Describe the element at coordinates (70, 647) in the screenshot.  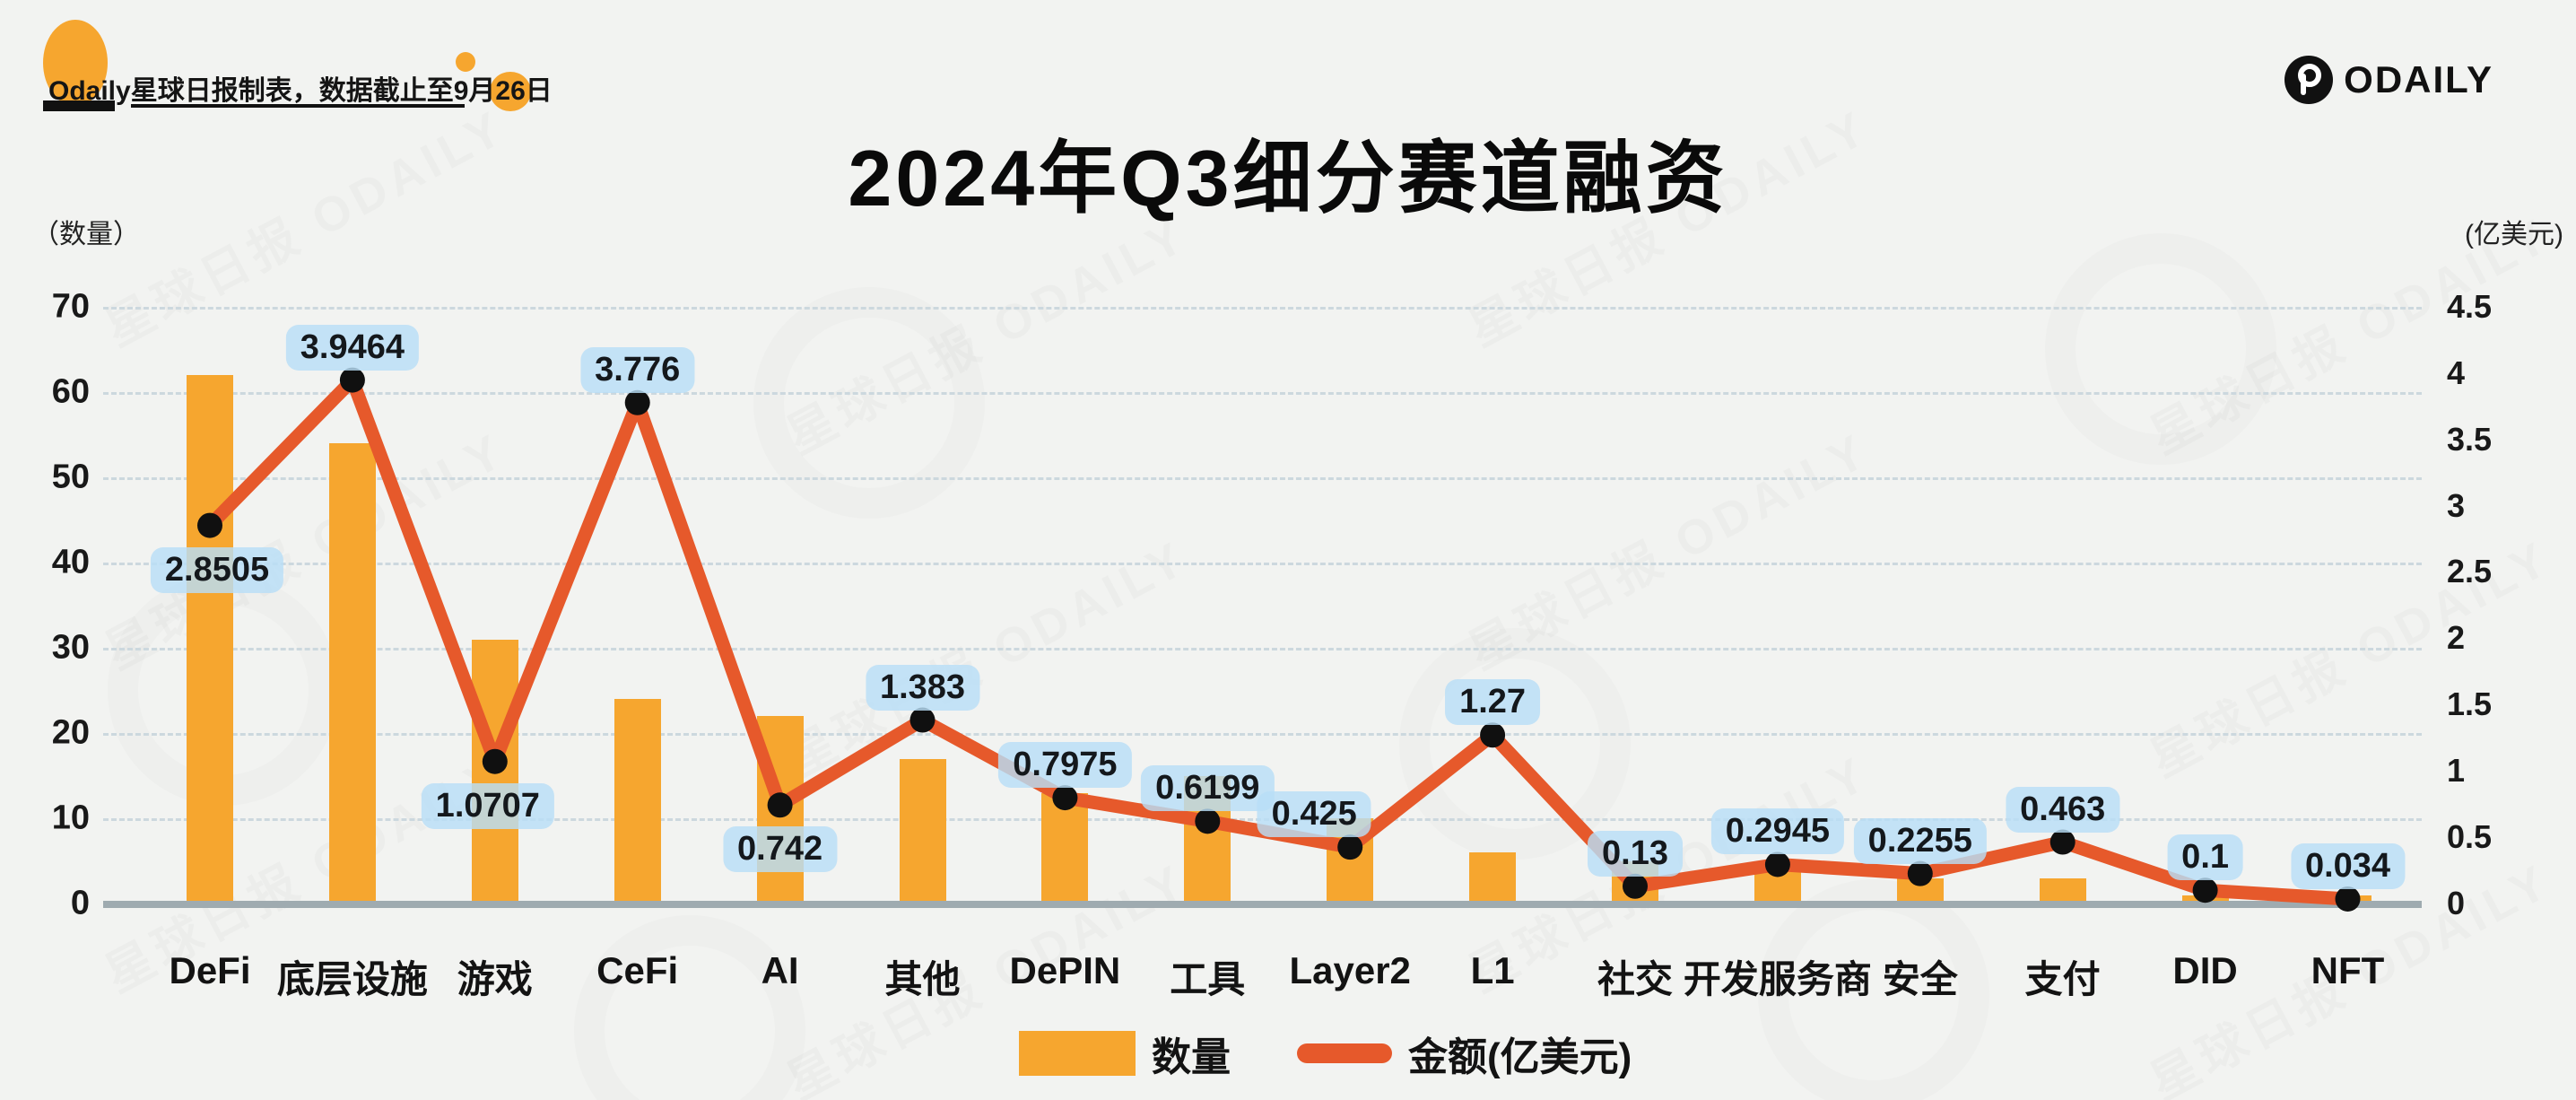
I see `left-axis-tick: 30` at that location.